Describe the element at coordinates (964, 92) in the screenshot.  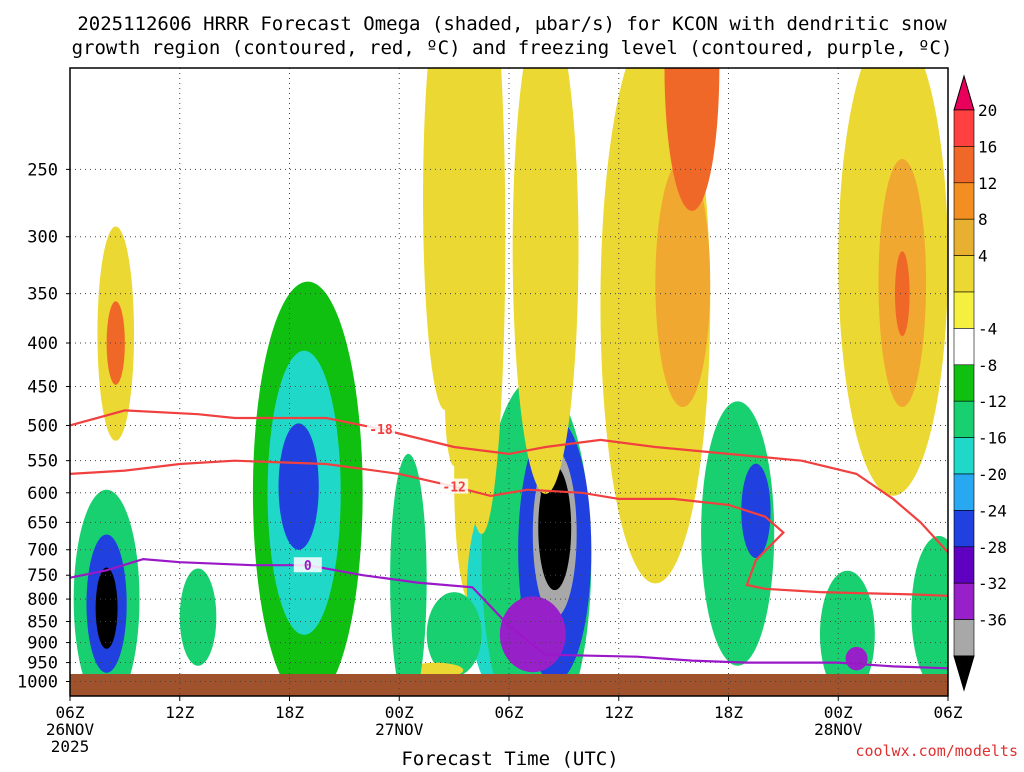
I see `colorbar-top-arrow` at that location.